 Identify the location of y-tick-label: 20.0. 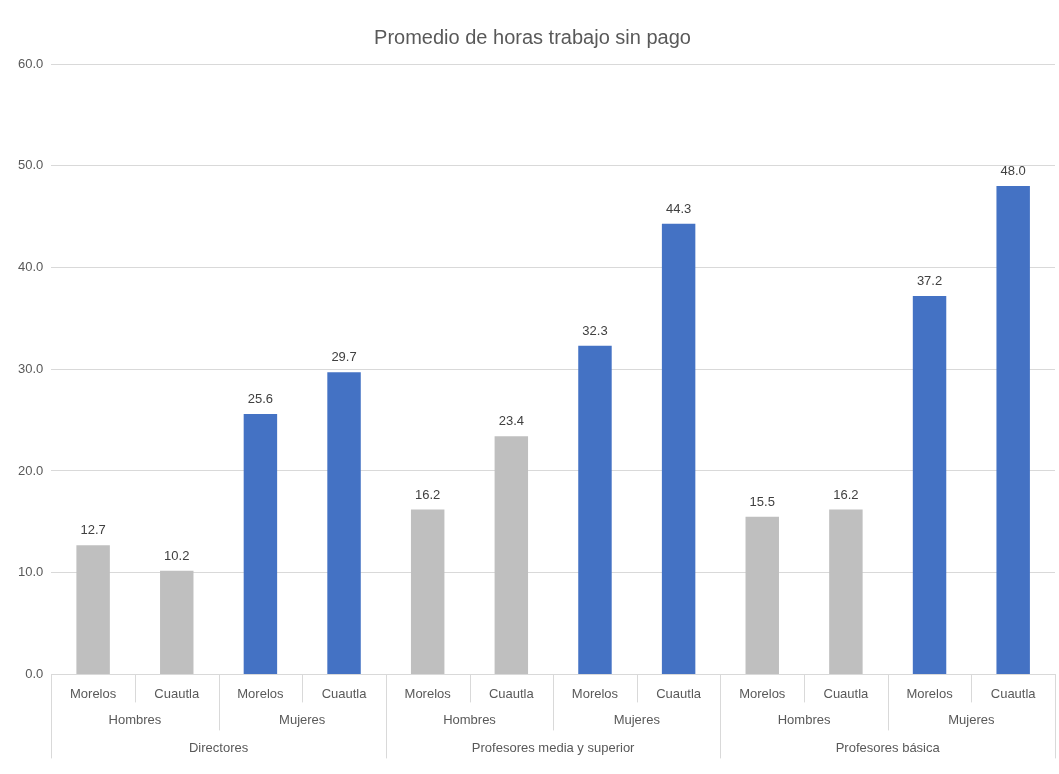
(30, 470).